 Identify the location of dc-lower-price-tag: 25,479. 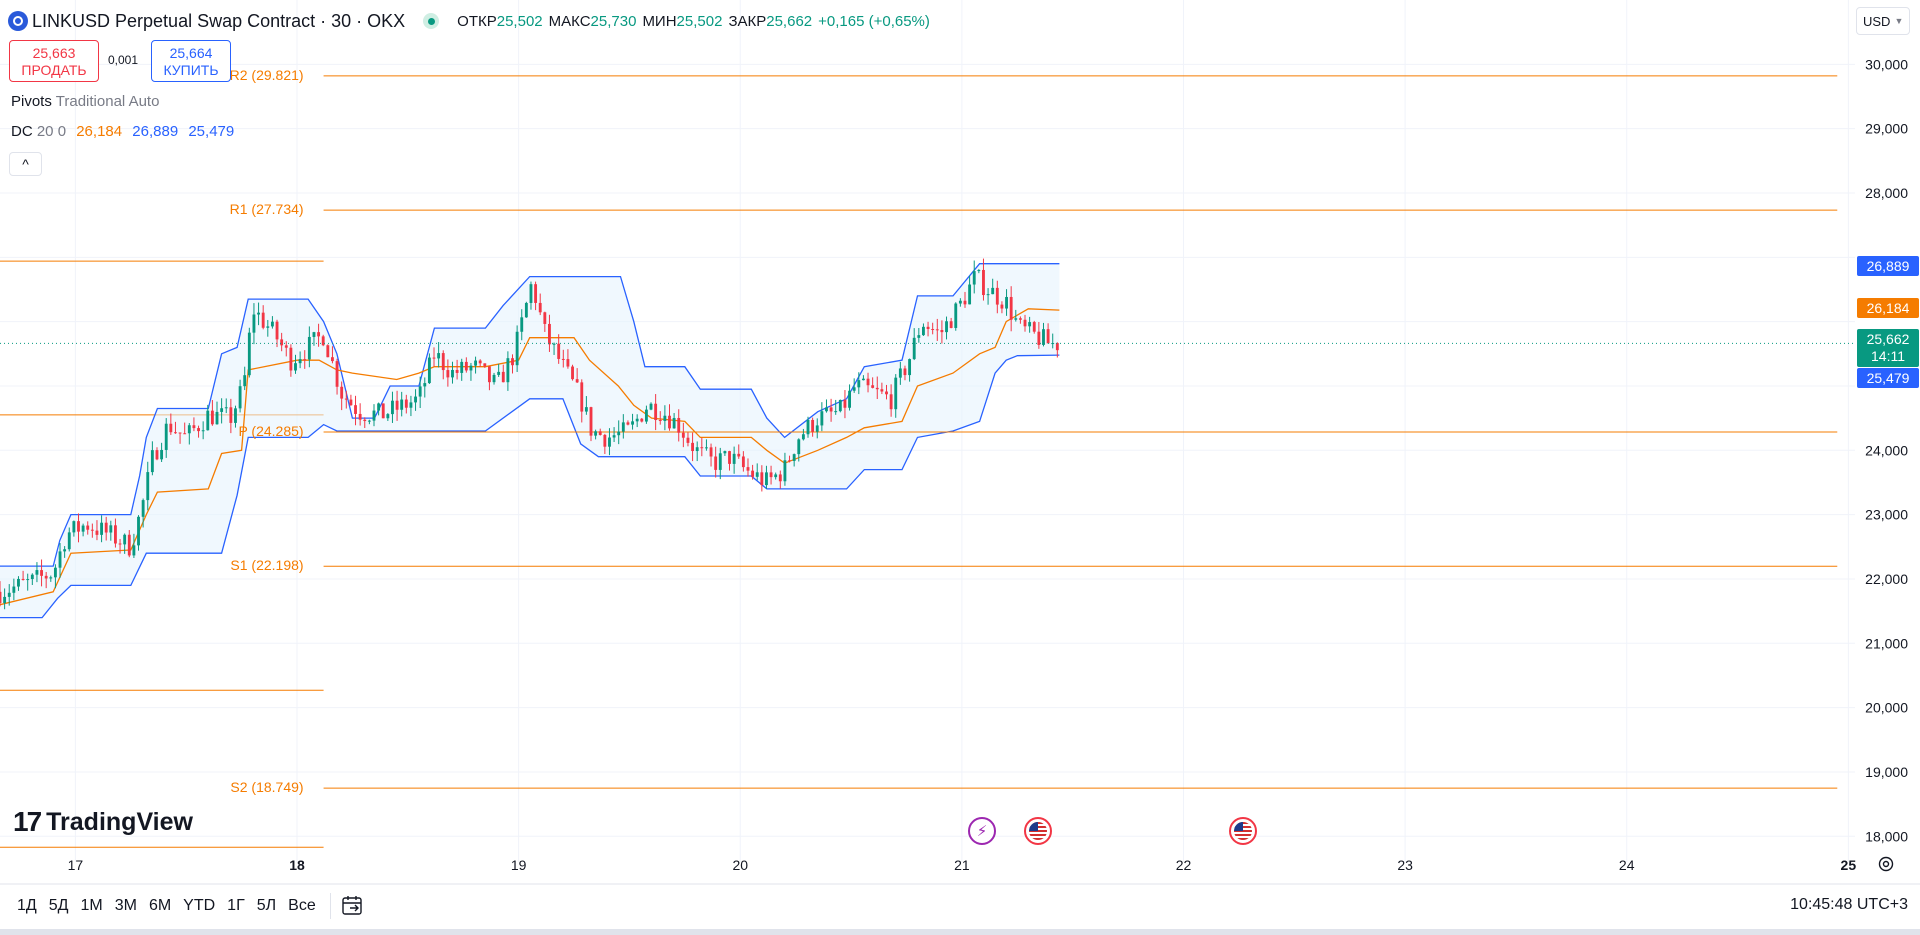
(1888, 378).